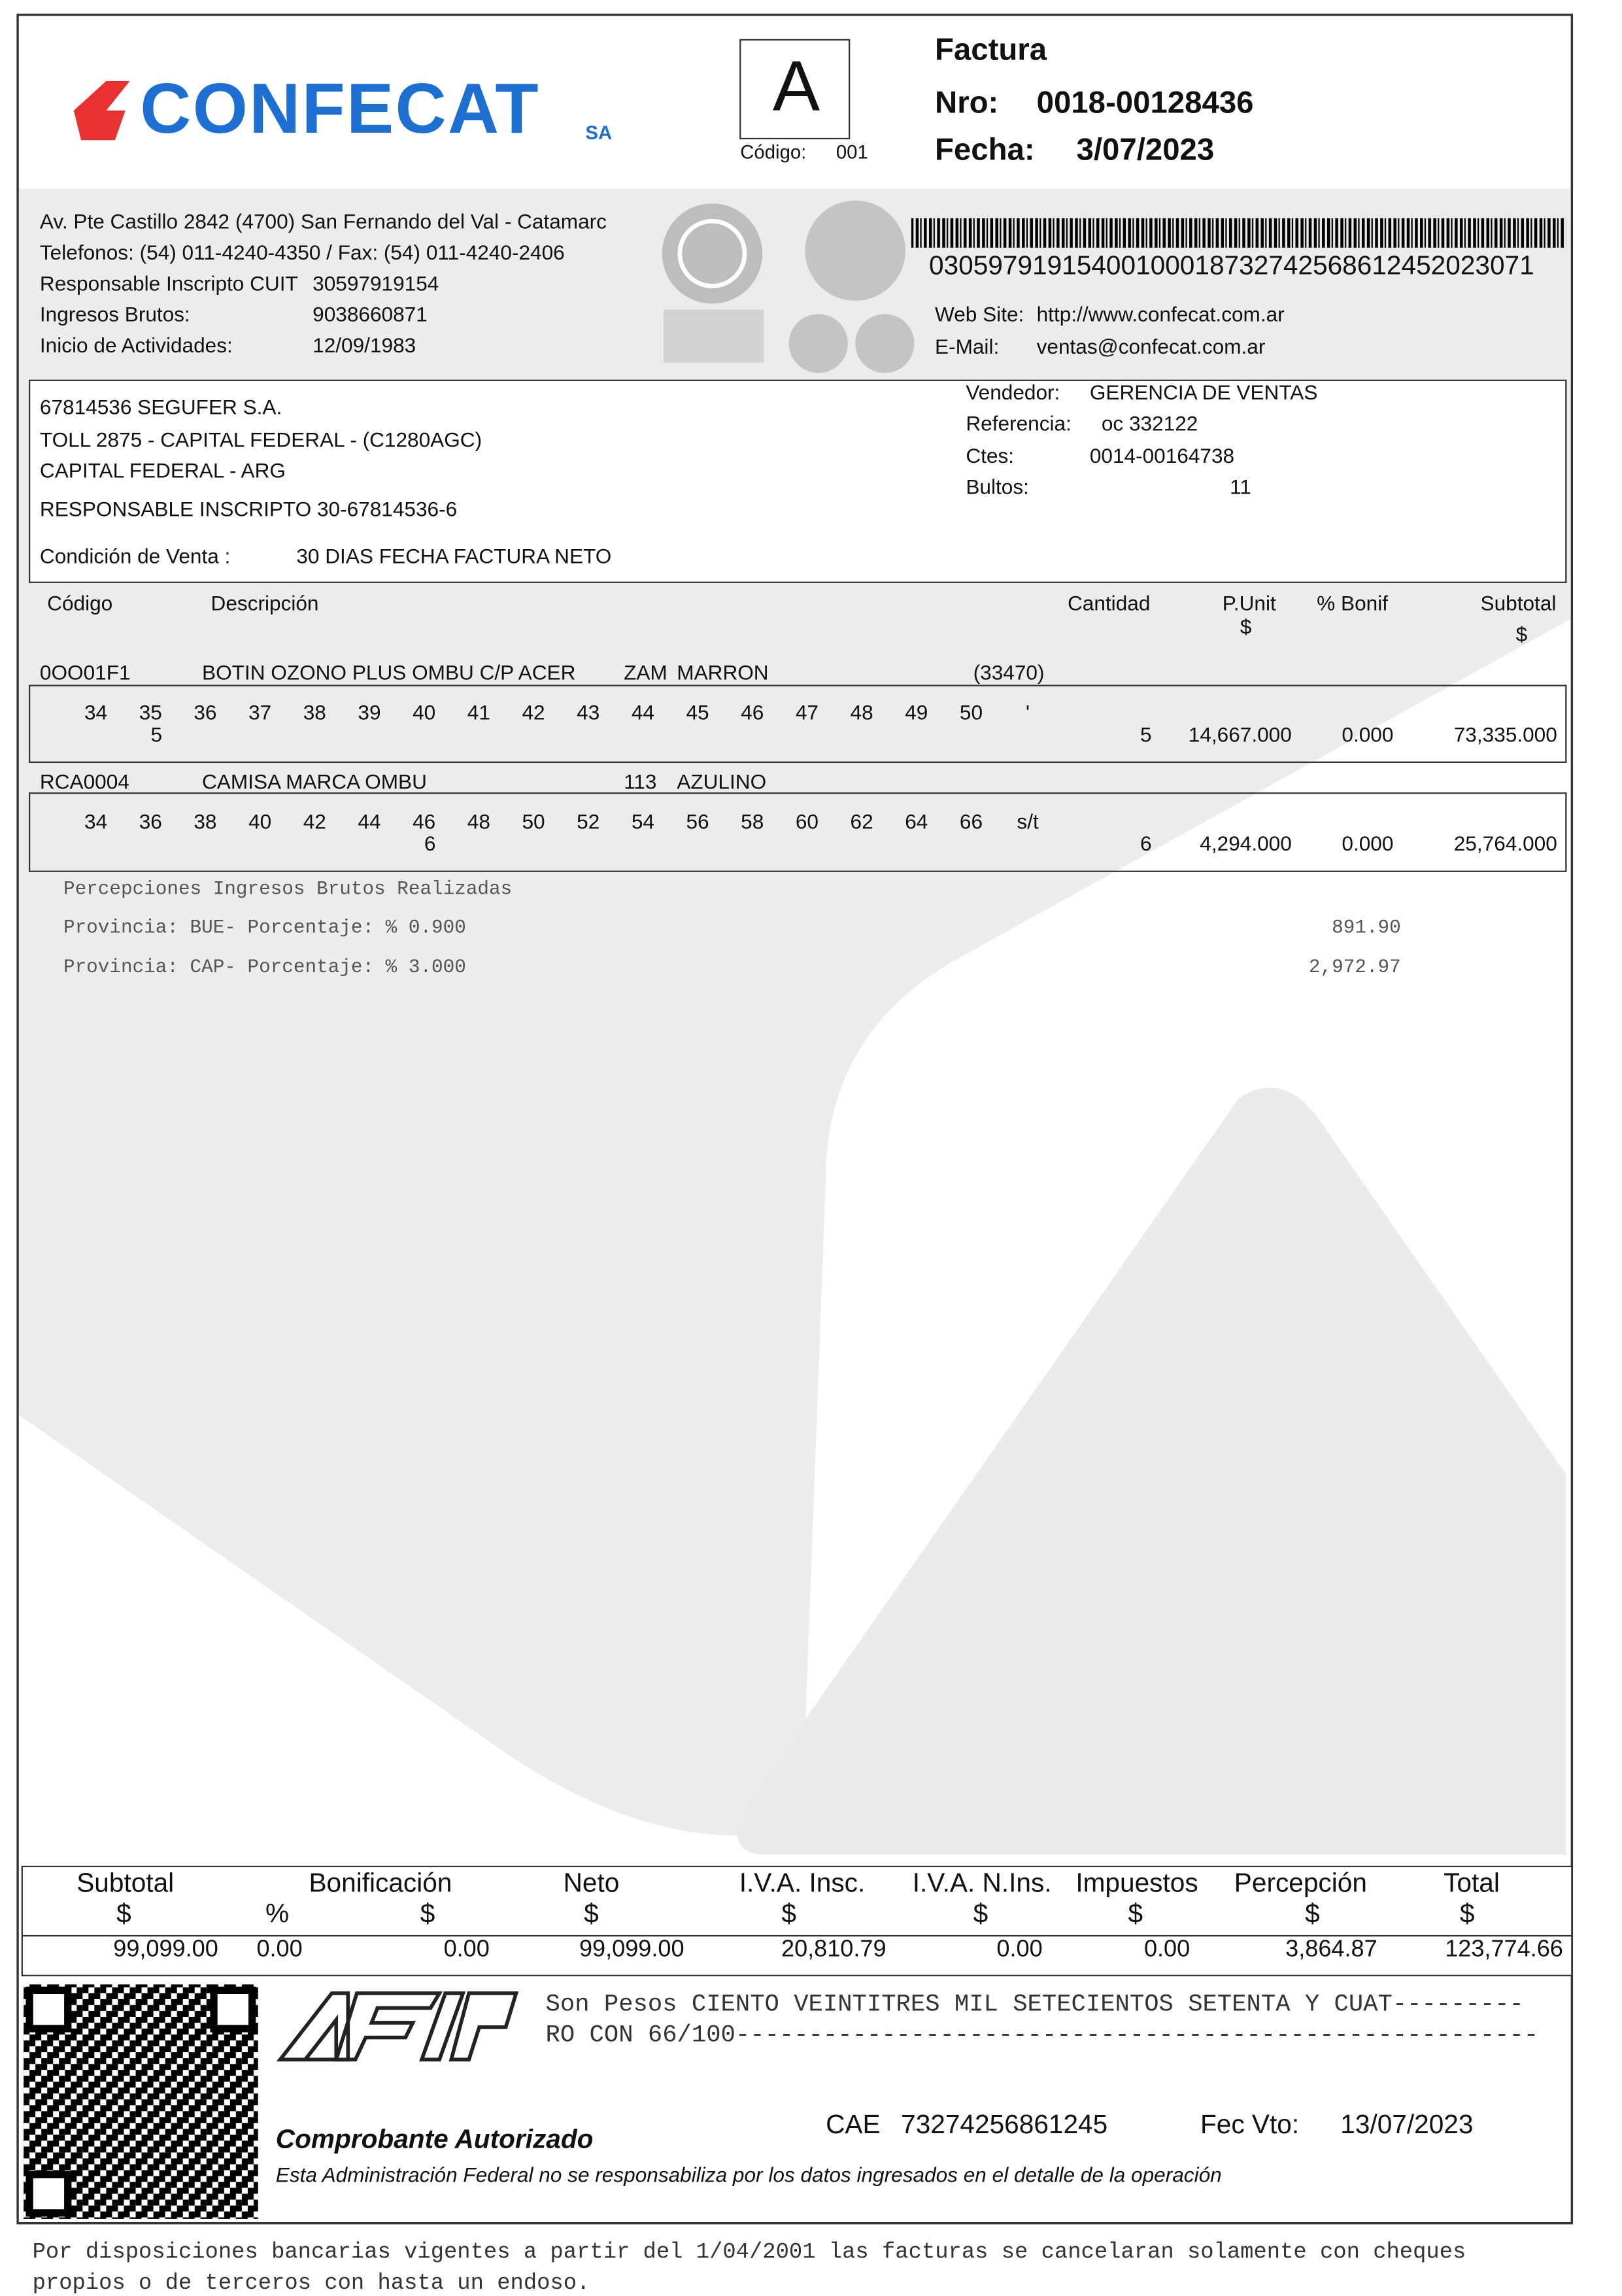 The height and width of the screenshot is (2296, 1622). Describe the element at coordinates (1028, 712) in the screenshot. I see `size: '` at that location.